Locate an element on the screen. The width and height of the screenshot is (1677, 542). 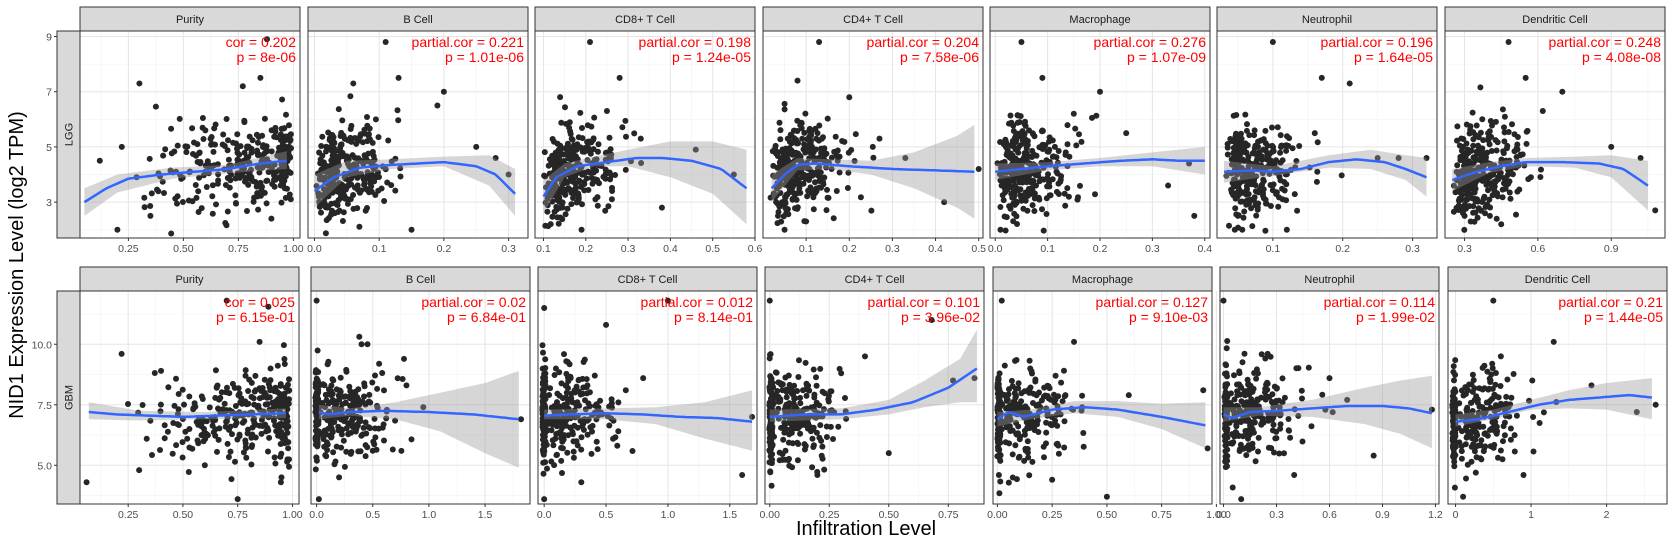
x-tick-label: 0.50 is located at coordinates (183, 515).